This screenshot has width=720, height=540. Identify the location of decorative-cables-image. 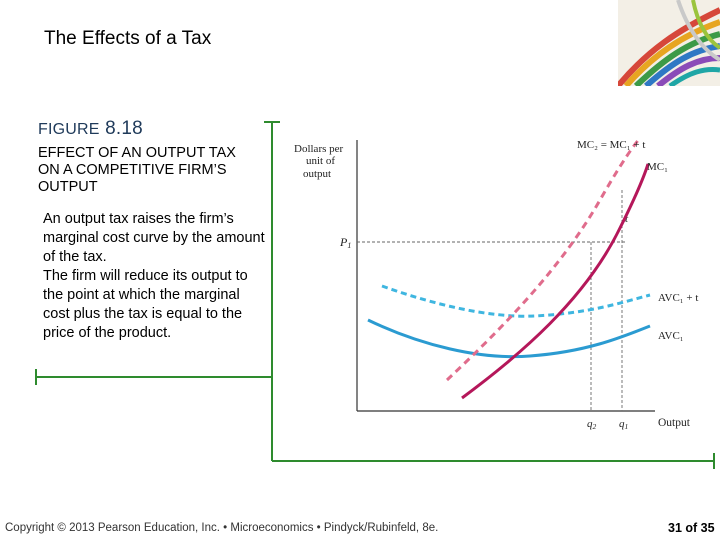
(669, 43).